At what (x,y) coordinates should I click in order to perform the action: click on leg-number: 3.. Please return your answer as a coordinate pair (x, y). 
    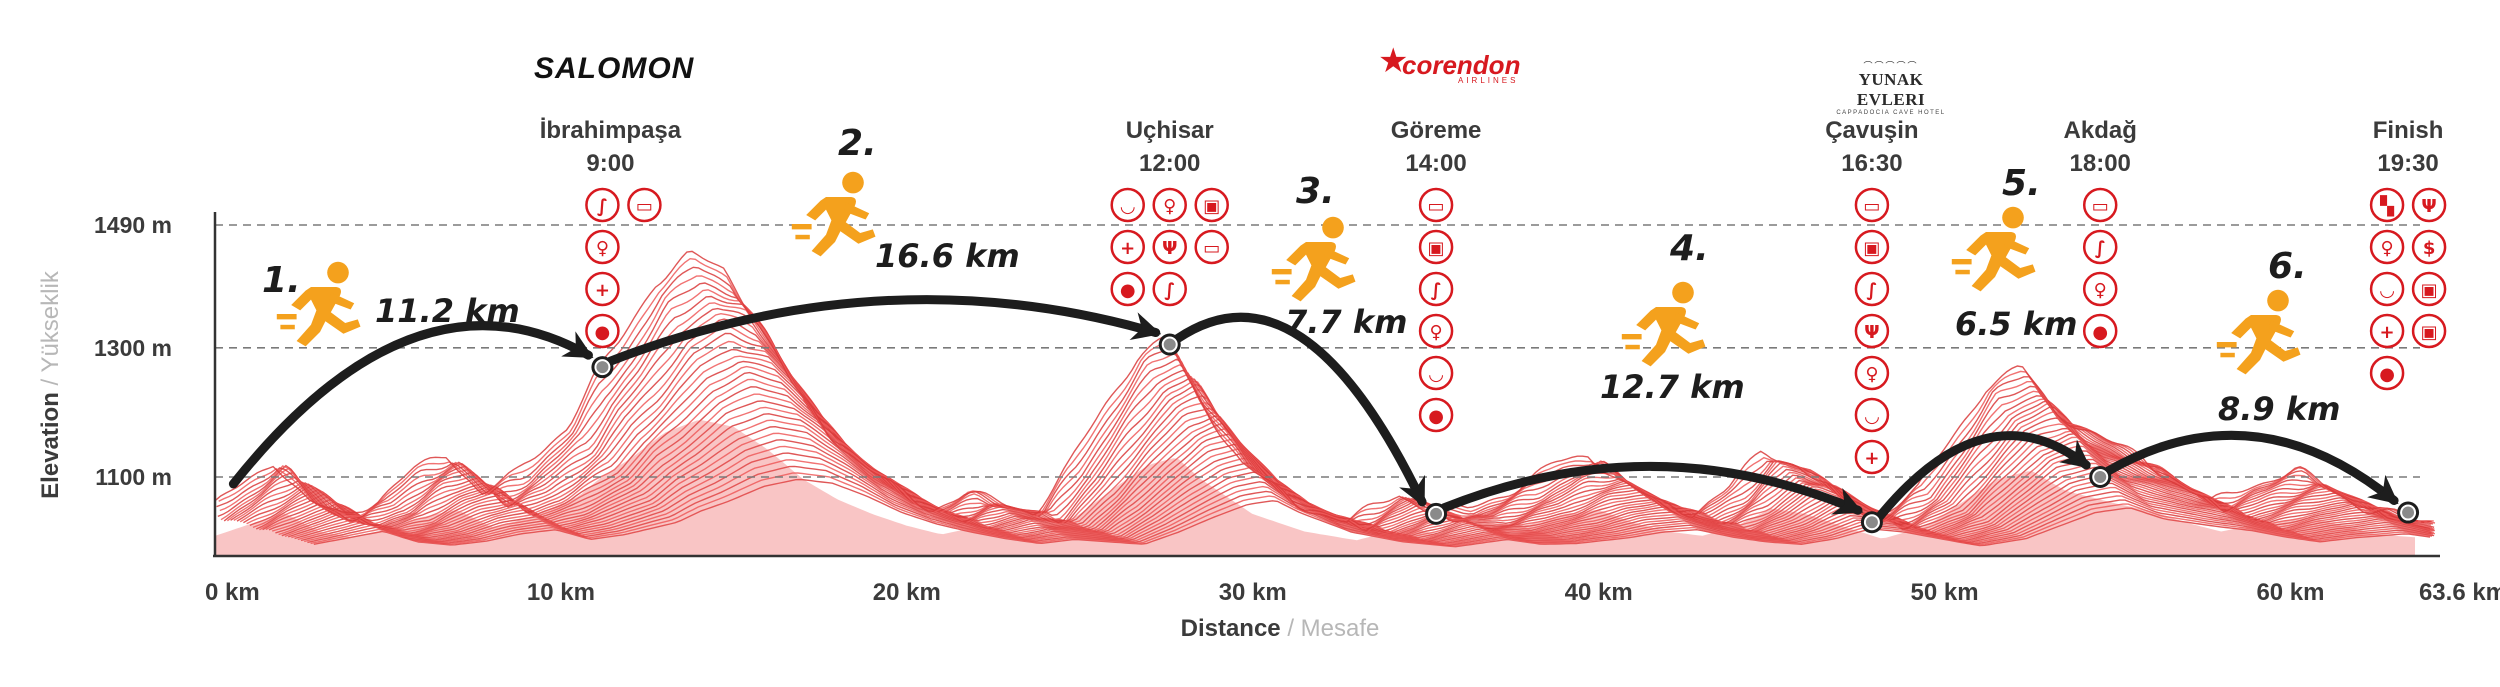
    Looking at the image, I should click on (1315, 191).